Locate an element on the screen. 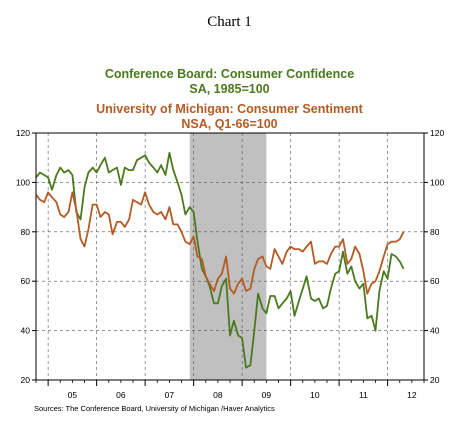 The width and height of the screenshot is (459, 421). x-tick-label: 05 is located at coordinates (73, 395).